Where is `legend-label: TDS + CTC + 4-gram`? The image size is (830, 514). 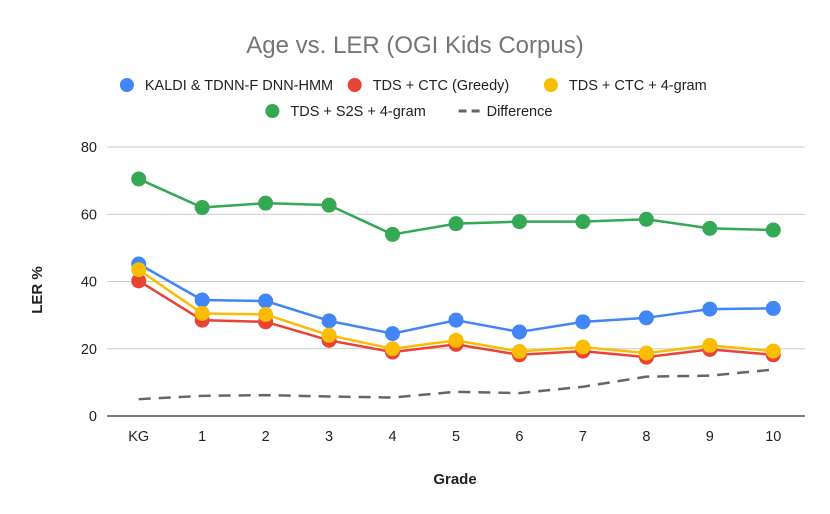 legend-label: TDS + CTC + 4-gram is located at coordinates (638, 86).